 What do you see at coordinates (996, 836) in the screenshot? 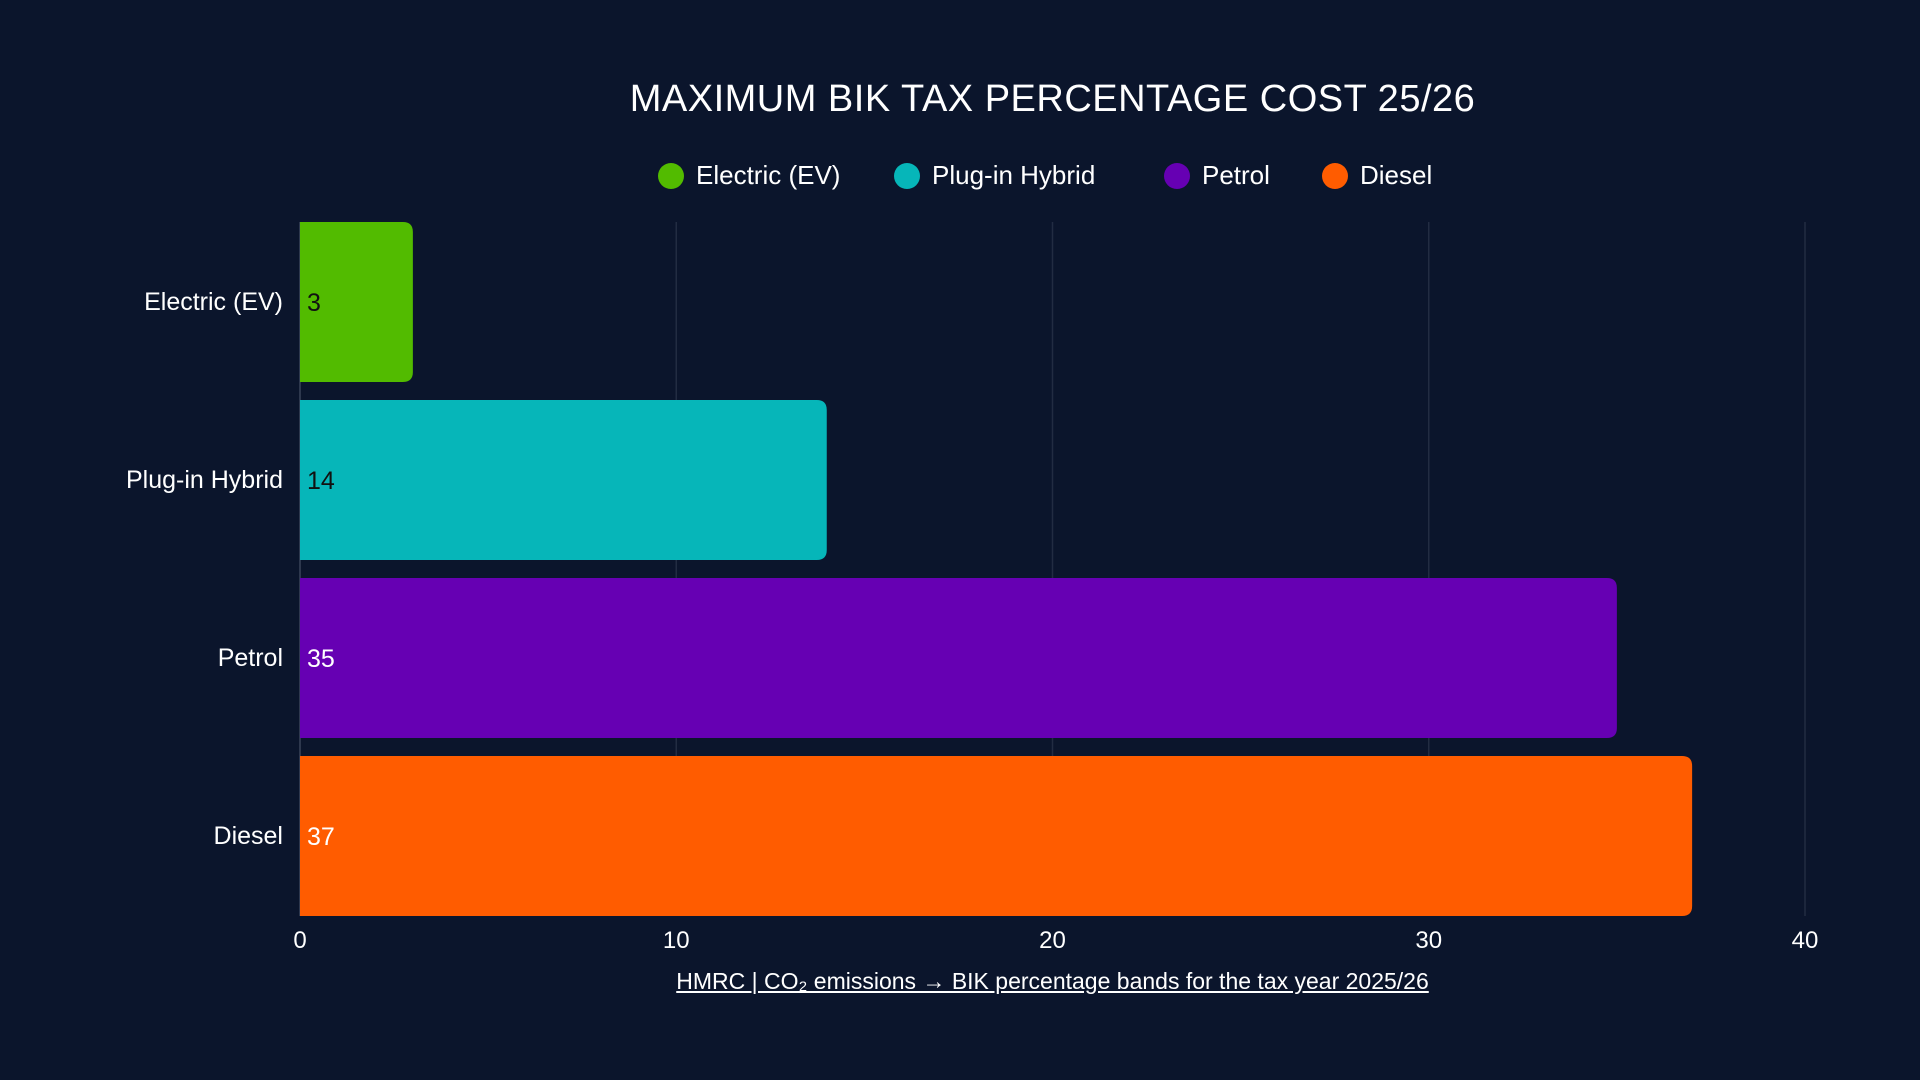
I see `bar-diesel` at bounding box center [996, 836].